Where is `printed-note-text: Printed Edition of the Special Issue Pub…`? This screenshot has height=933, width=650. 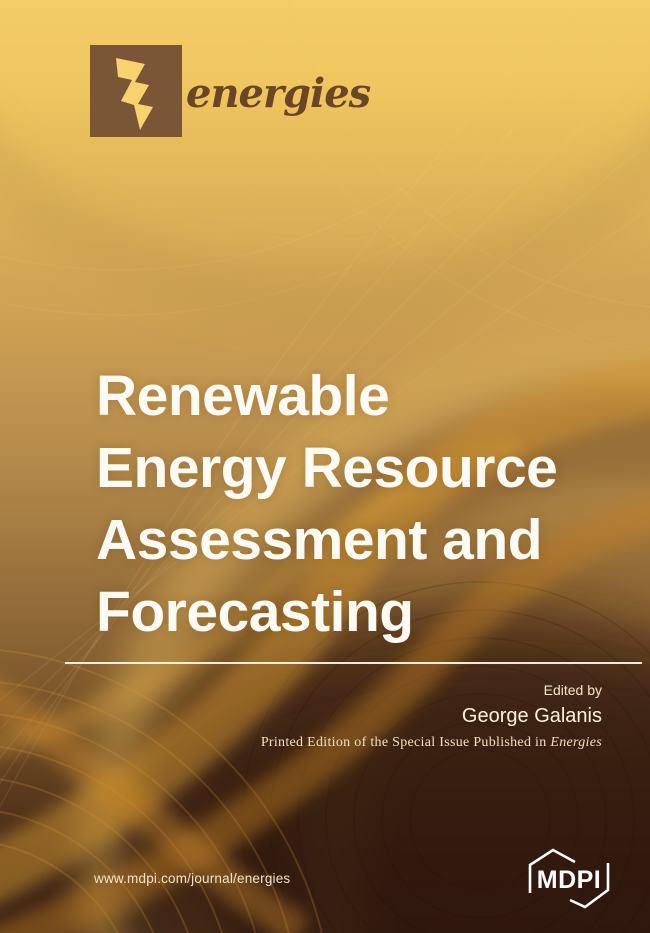
printed-note-text: Printed Edition of the Special Issue Pub… is located at coordinates (405, 742).